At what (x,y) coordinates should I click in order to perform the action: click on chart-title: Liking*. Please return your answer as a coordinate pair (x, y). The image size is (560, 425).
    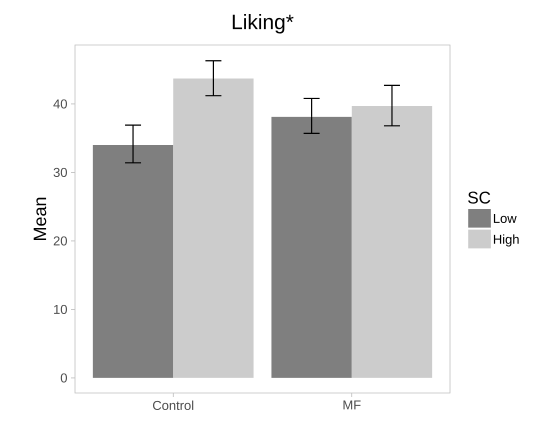
    Looking at the image, I should click on (263, 24).